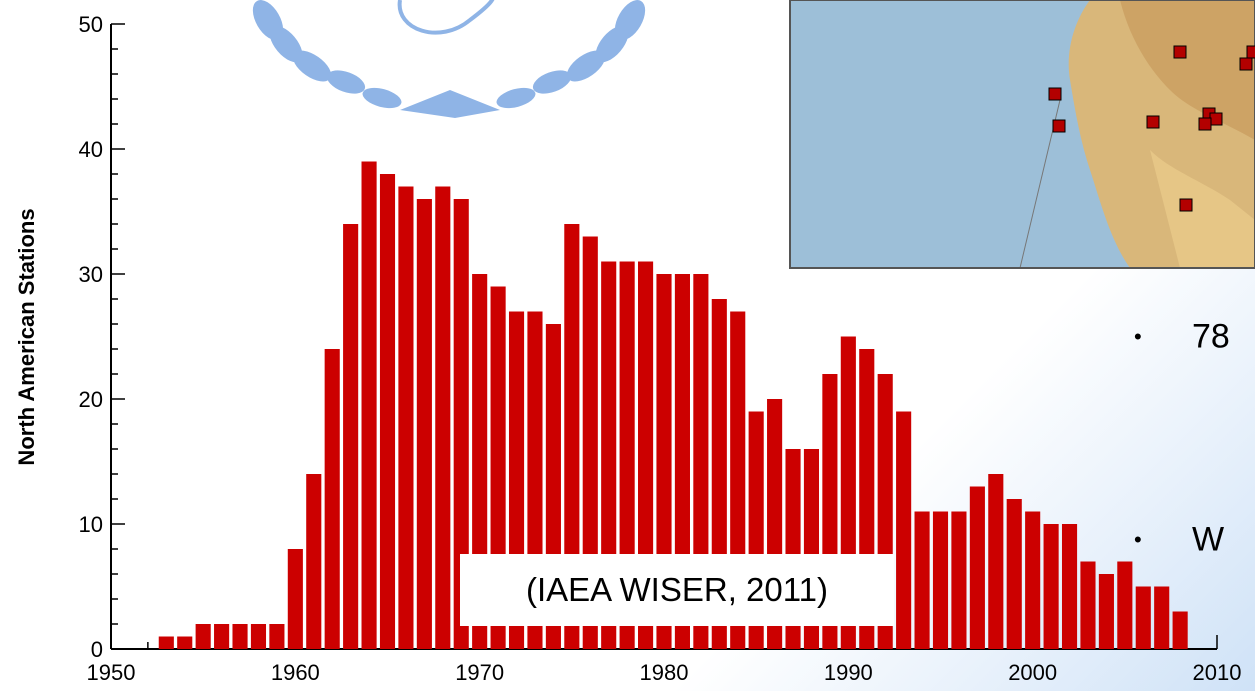 This screenshot has height=691, width=1255. What do you see at coordinates (295, 672) in the screenshot?
I see `x-tick-label-1960: 1960` at bounding box center [295, 672].